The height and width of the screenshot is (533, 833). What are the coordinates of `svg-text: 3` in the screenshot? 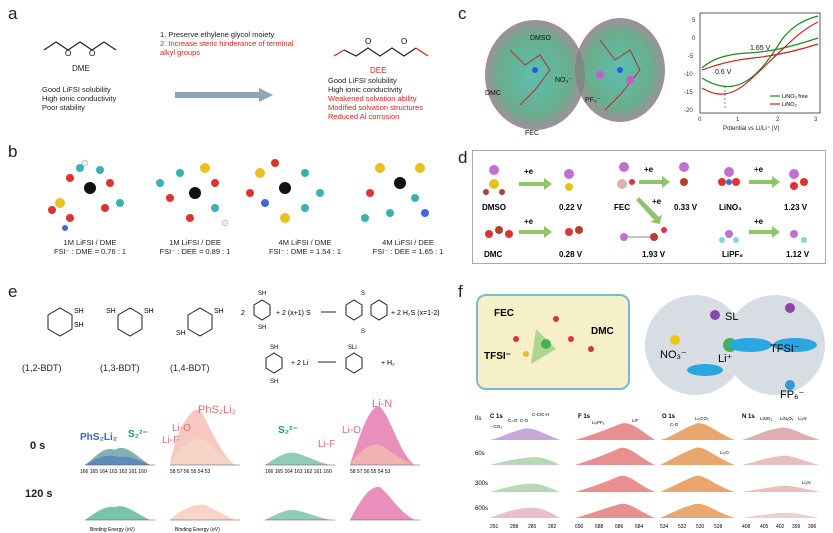 It's located at (816, 120).